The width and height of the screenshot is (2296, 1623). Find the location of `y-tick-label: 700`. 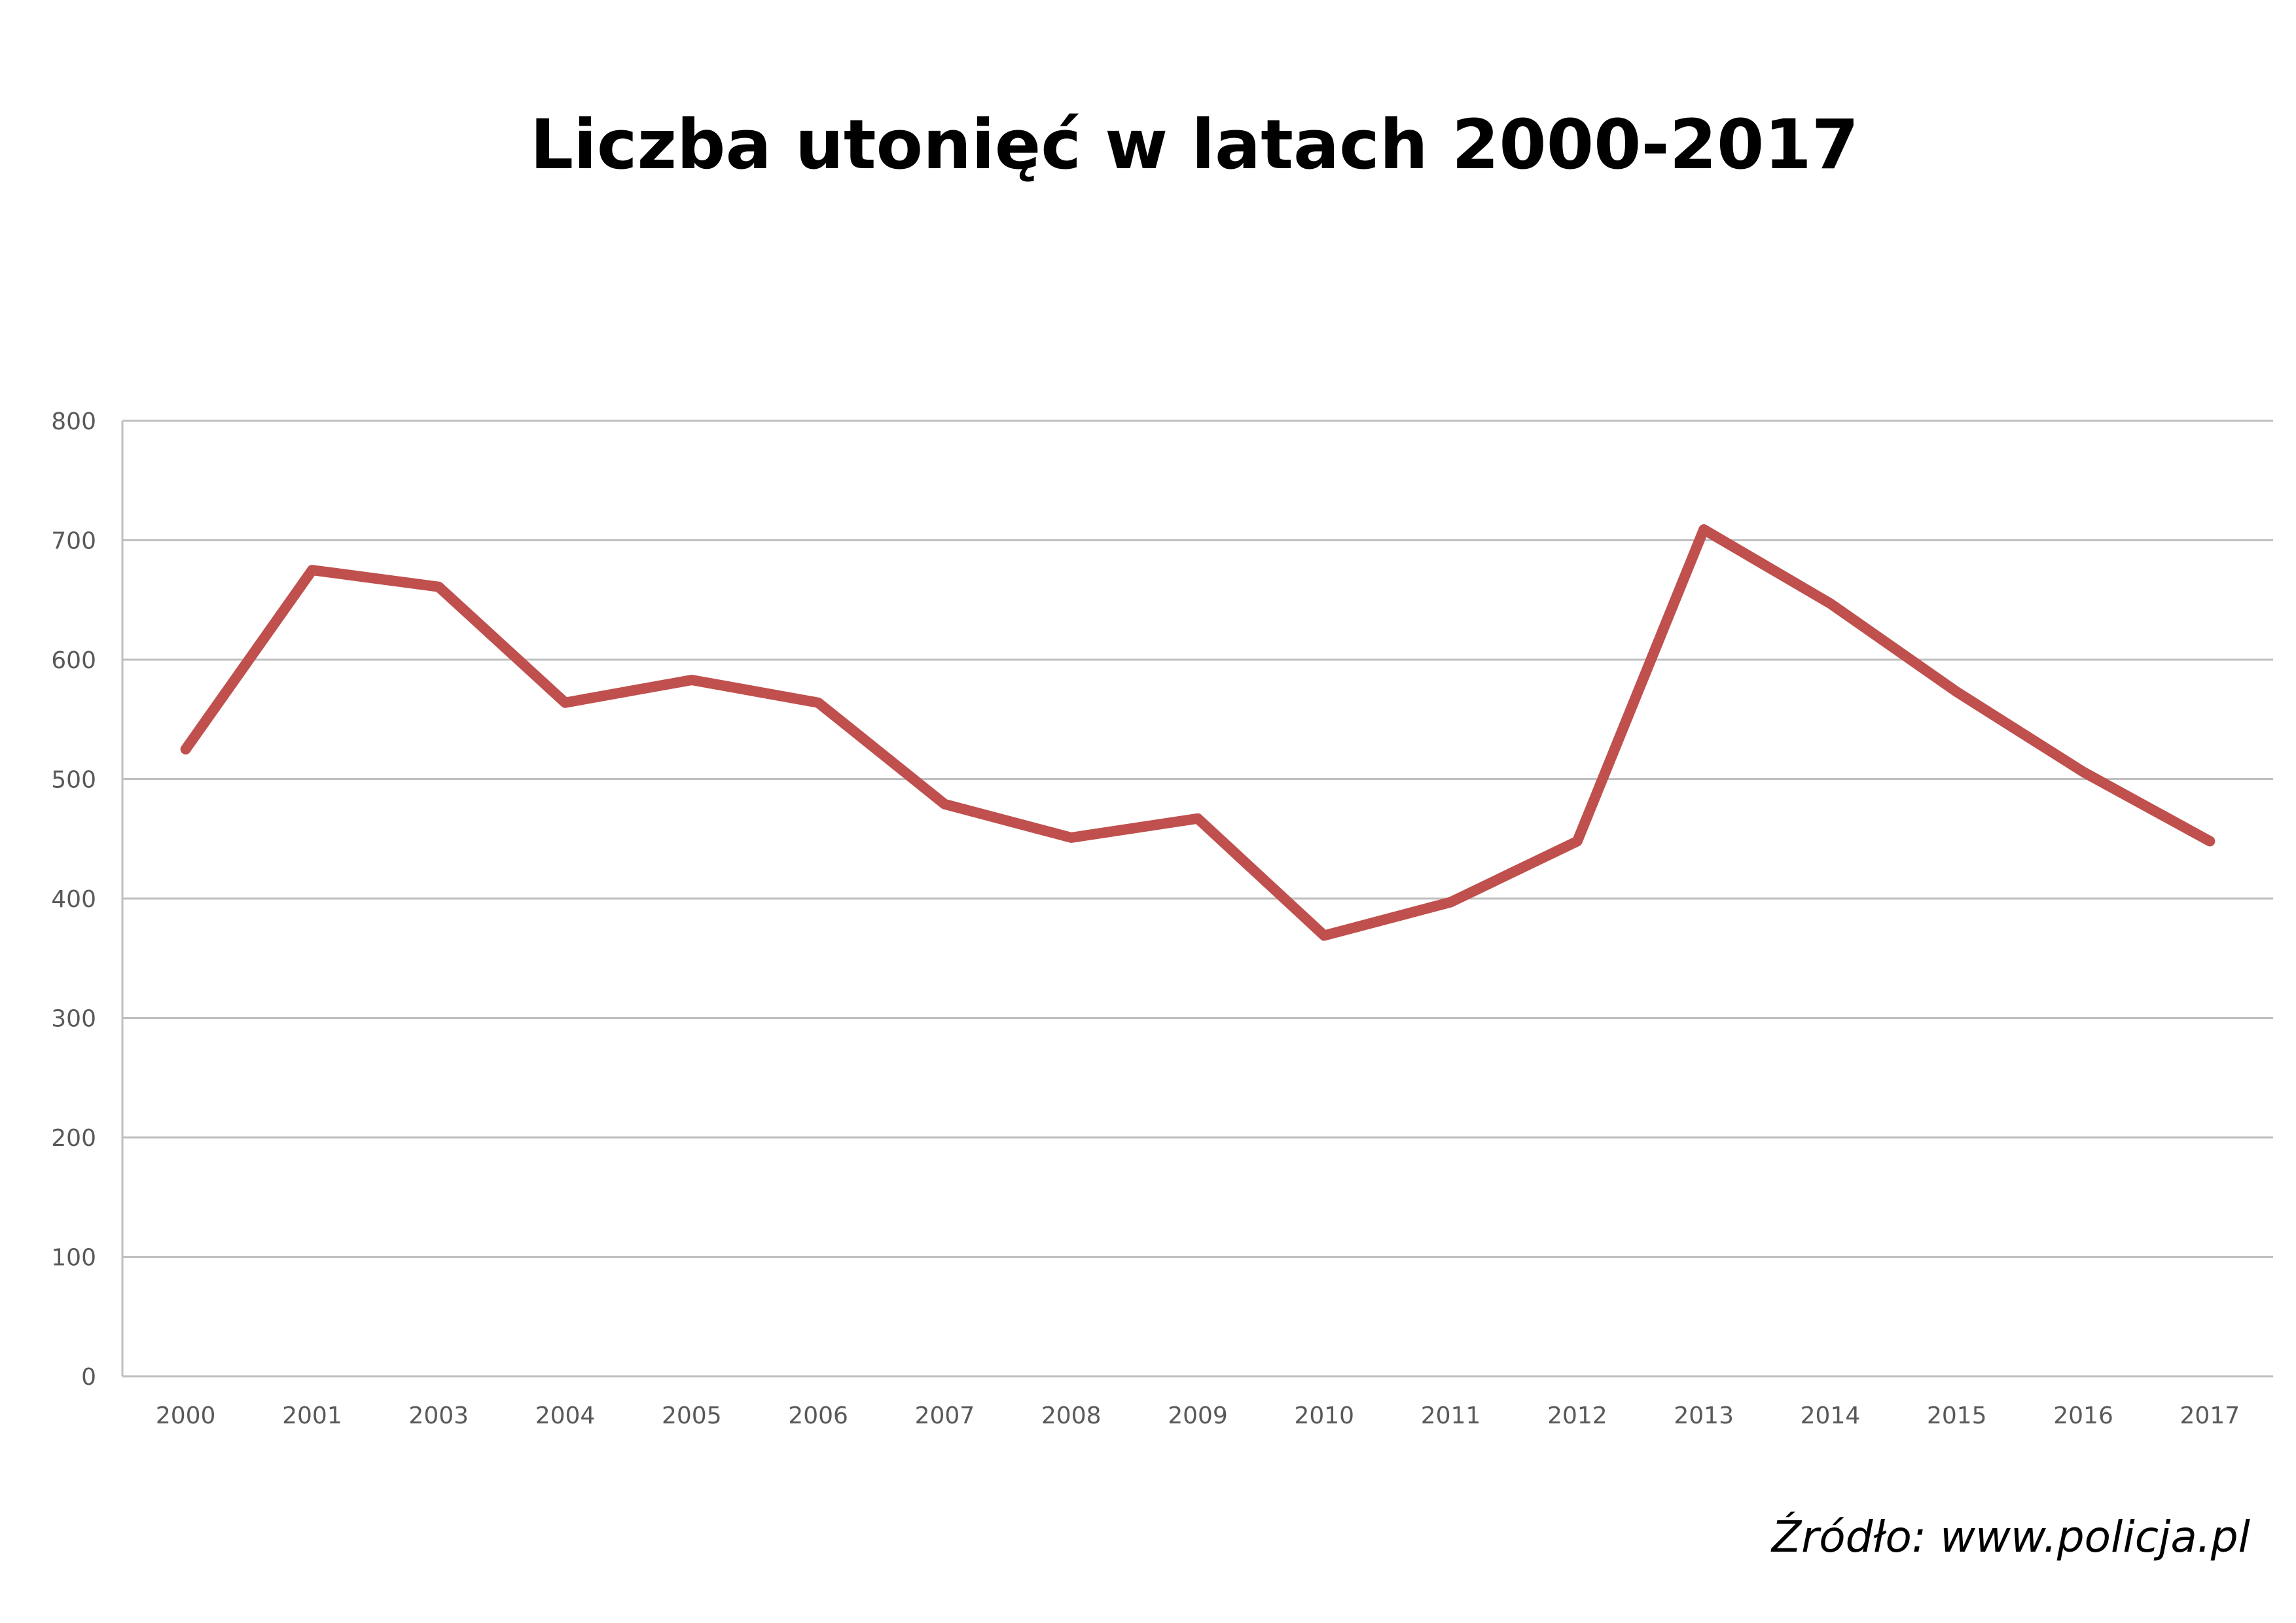

y-tick-label: 700 is located at coordinates (73, 541).